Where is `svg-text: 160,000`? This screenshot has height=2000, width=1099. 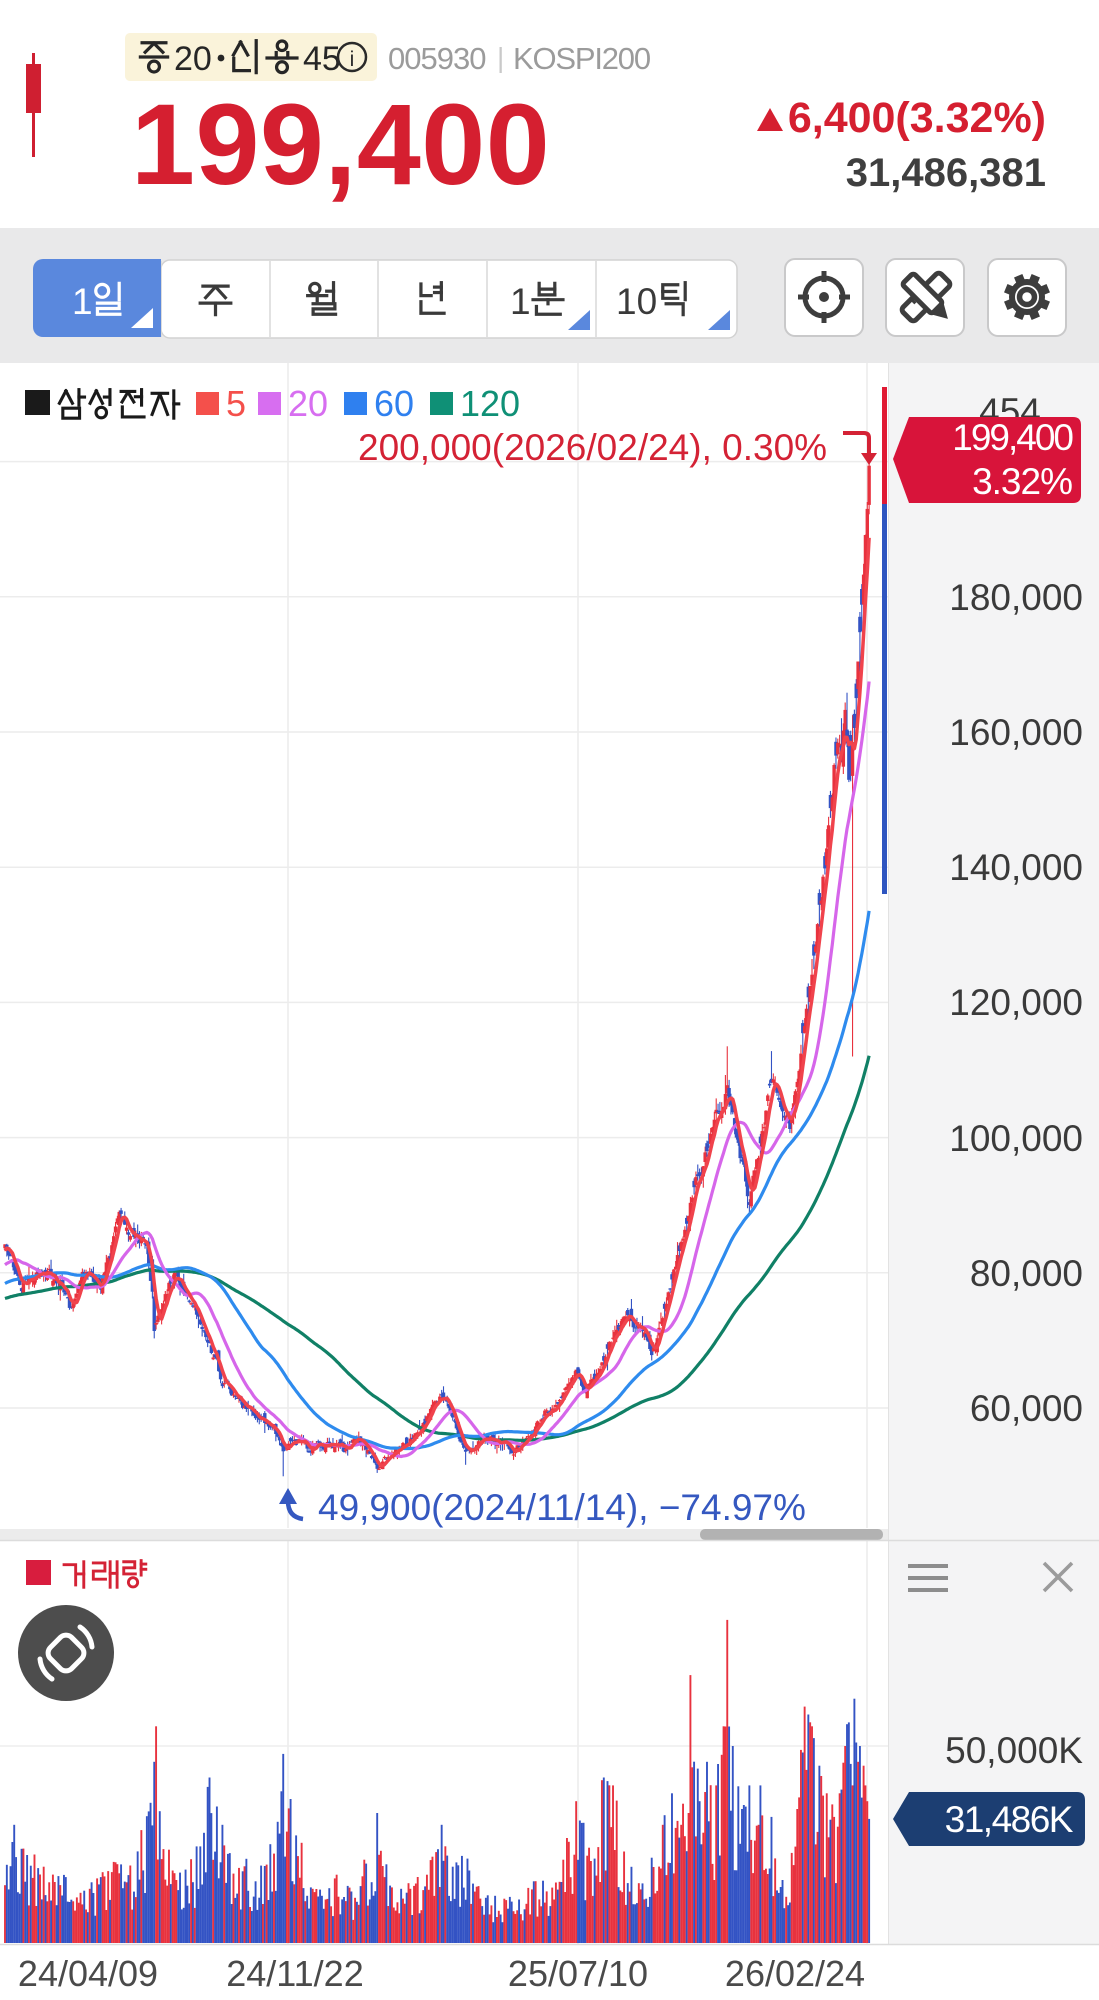 svg-text: 160,000 is located at coordinates (1016, 732).